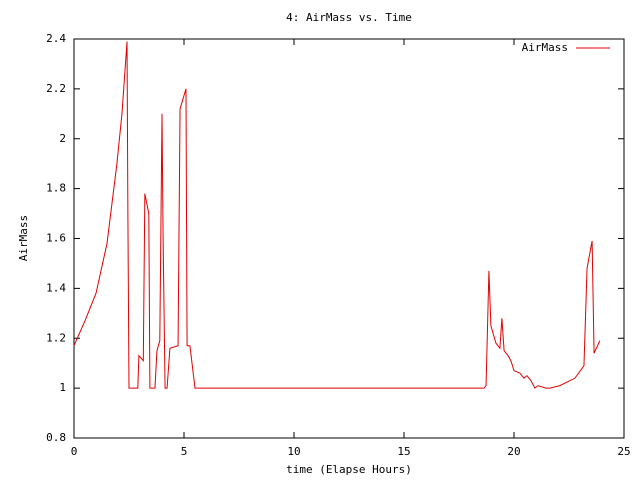  I want to click on x-tick-label: 0, so click(74, 451).